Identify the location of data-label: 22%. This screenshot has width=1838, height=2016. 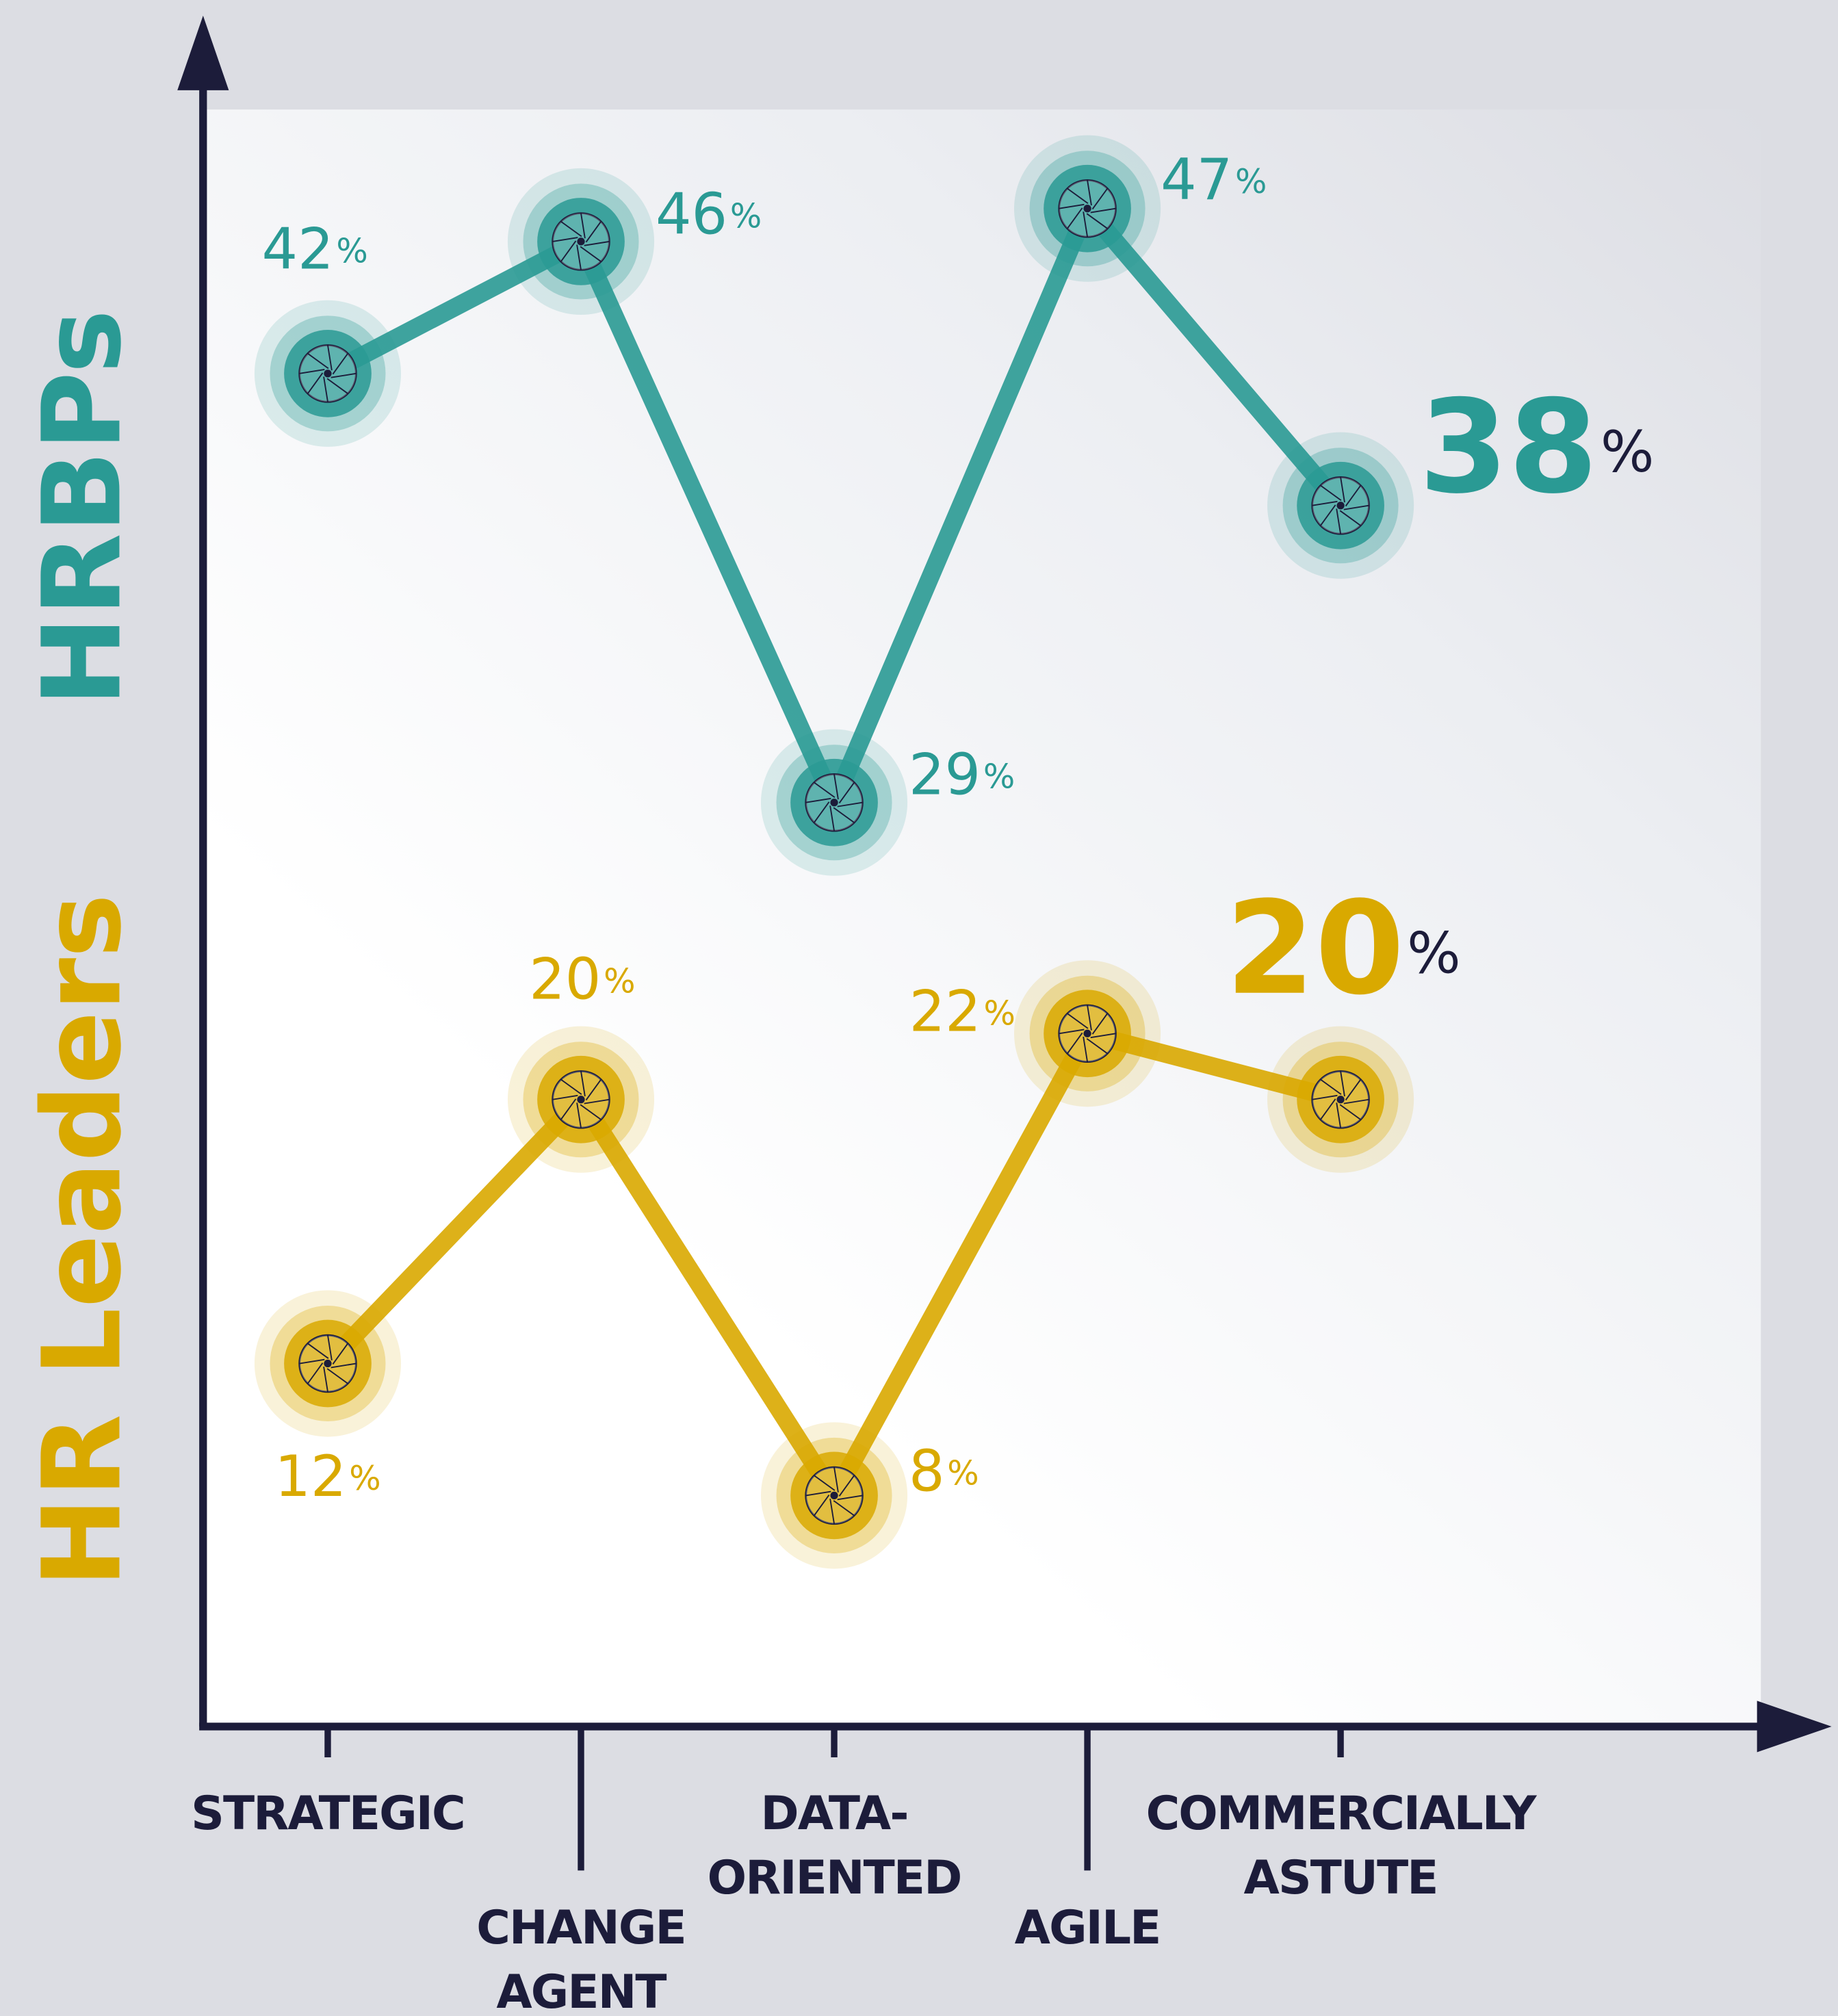
(962, 1012).